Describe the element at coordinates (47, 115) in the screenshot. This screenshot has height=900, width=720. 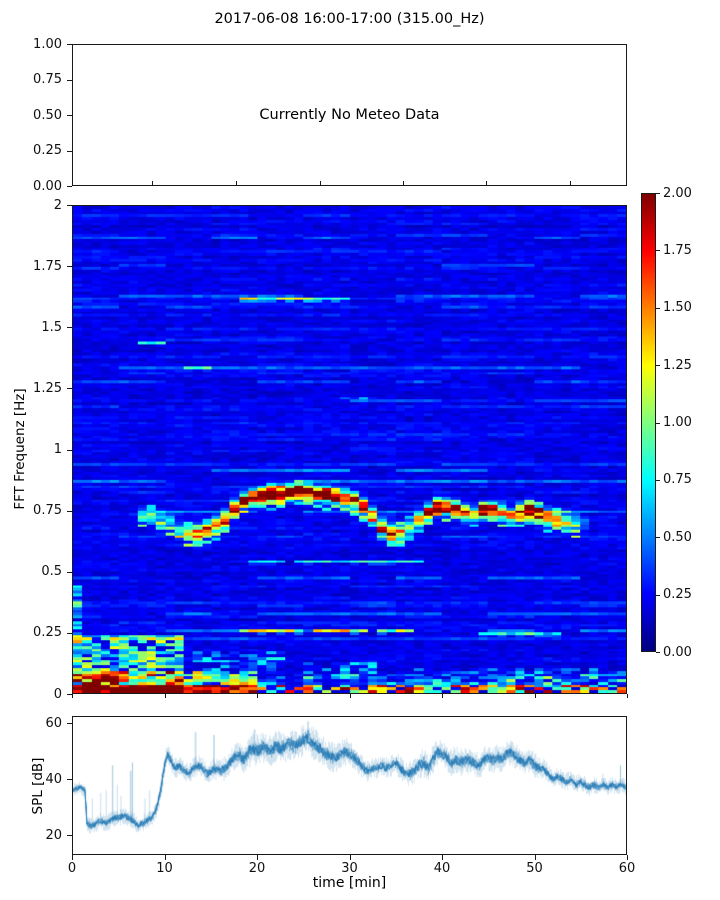
I see `meteo-ytick-label: 0.50` at that location.